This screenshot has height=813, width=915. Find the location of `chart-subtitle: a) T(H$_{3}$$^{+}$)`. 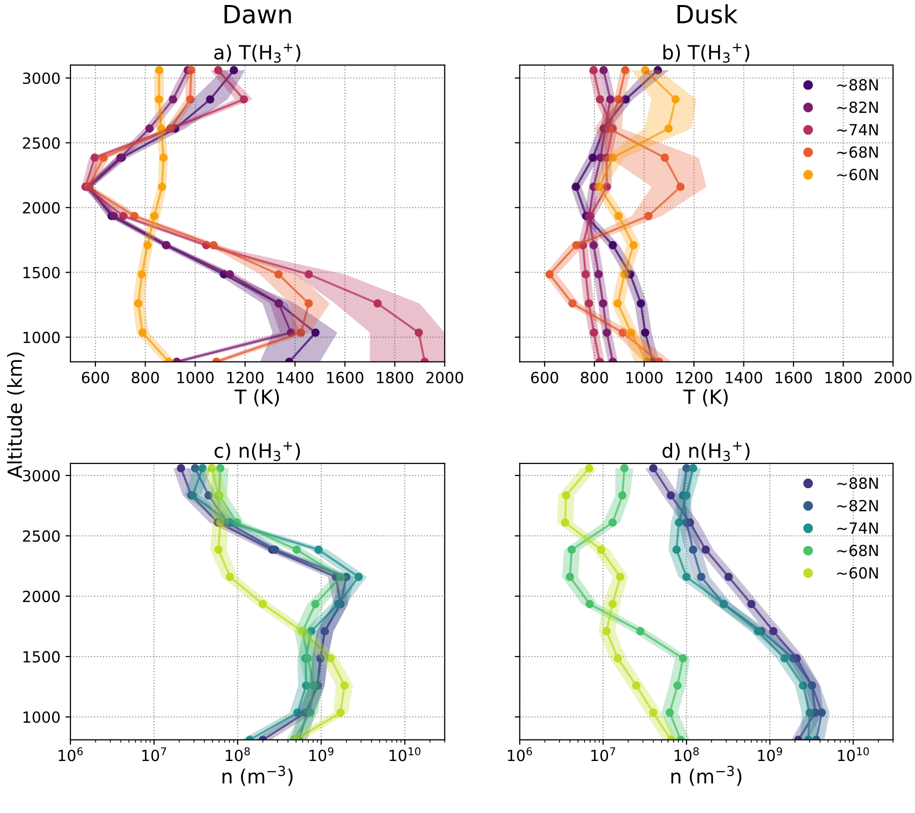

chart-subtitle: a) T(H$_{3}$$^{+}$) is located at coordinates (257, 53).